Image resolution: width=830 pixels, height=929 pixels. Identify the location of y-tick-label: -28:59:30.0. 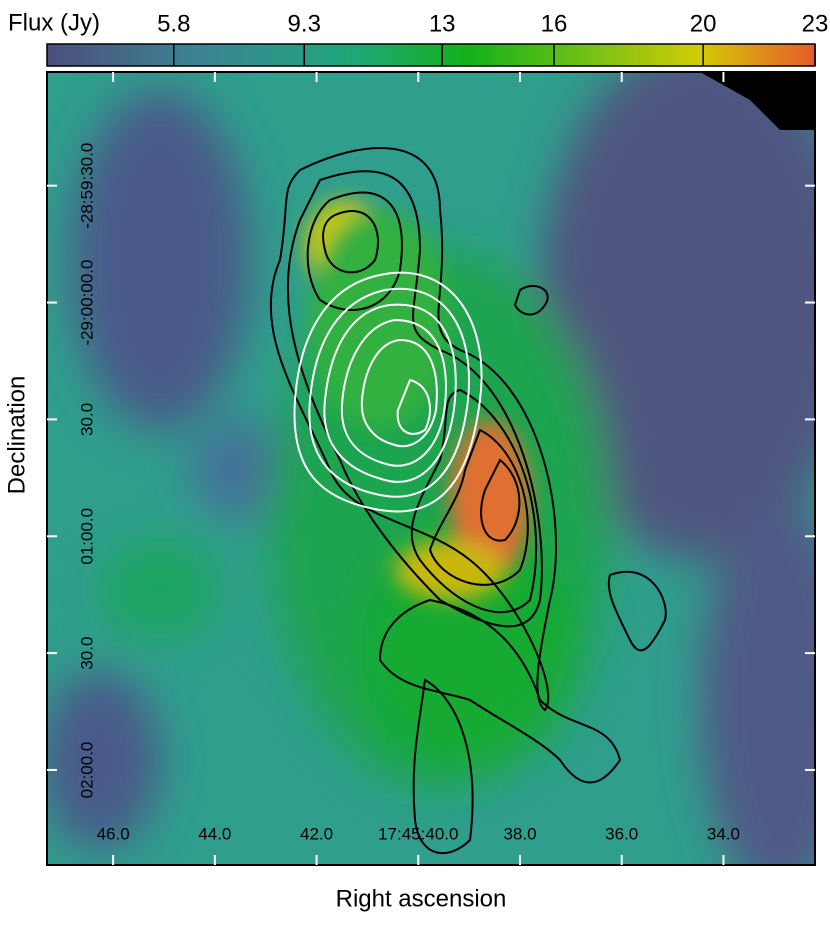
(86, 186).